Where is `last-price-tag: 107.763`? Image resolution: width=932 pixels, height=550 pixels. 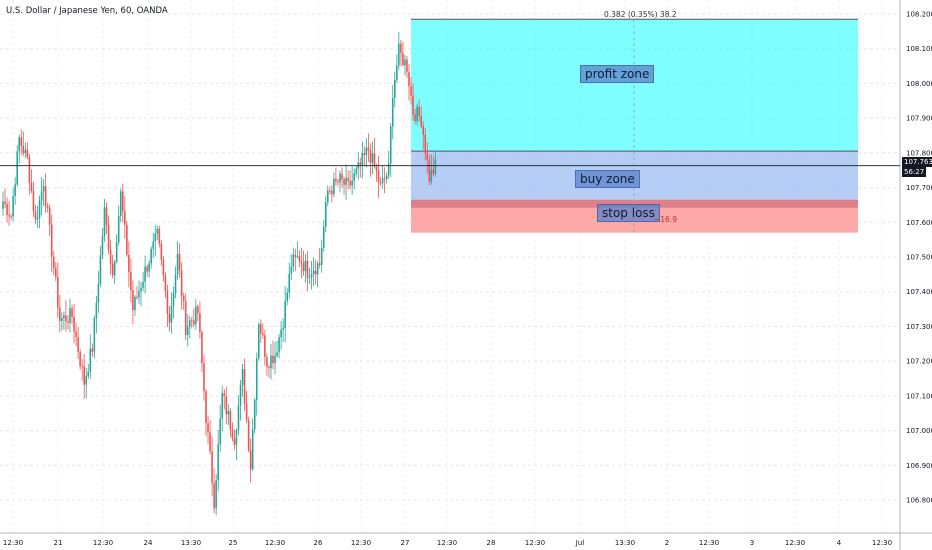
last-price-tag: 107.763 is located at coordinates (917, 161).